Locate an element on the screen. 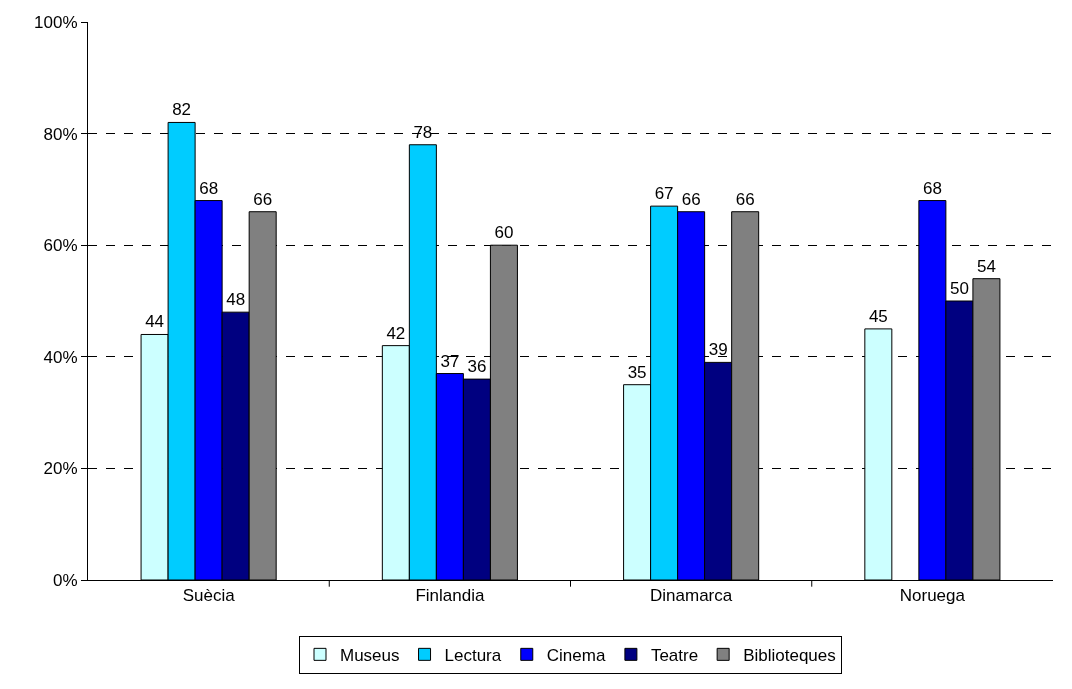  y-tick-label: 40% is located at coordinates (60, 357).